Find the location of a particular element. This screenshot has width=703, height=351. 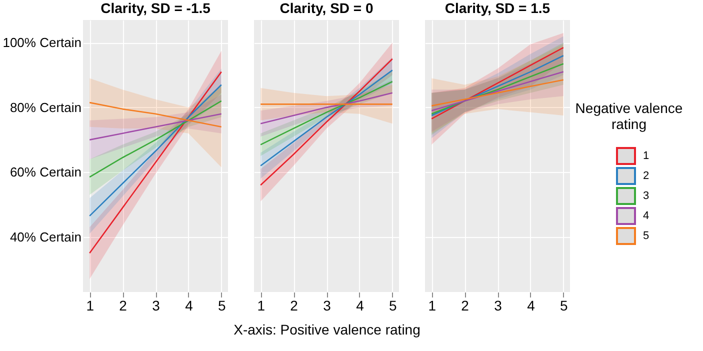

y-tick-label: 80% Certain is located at coordinates (46, 107).